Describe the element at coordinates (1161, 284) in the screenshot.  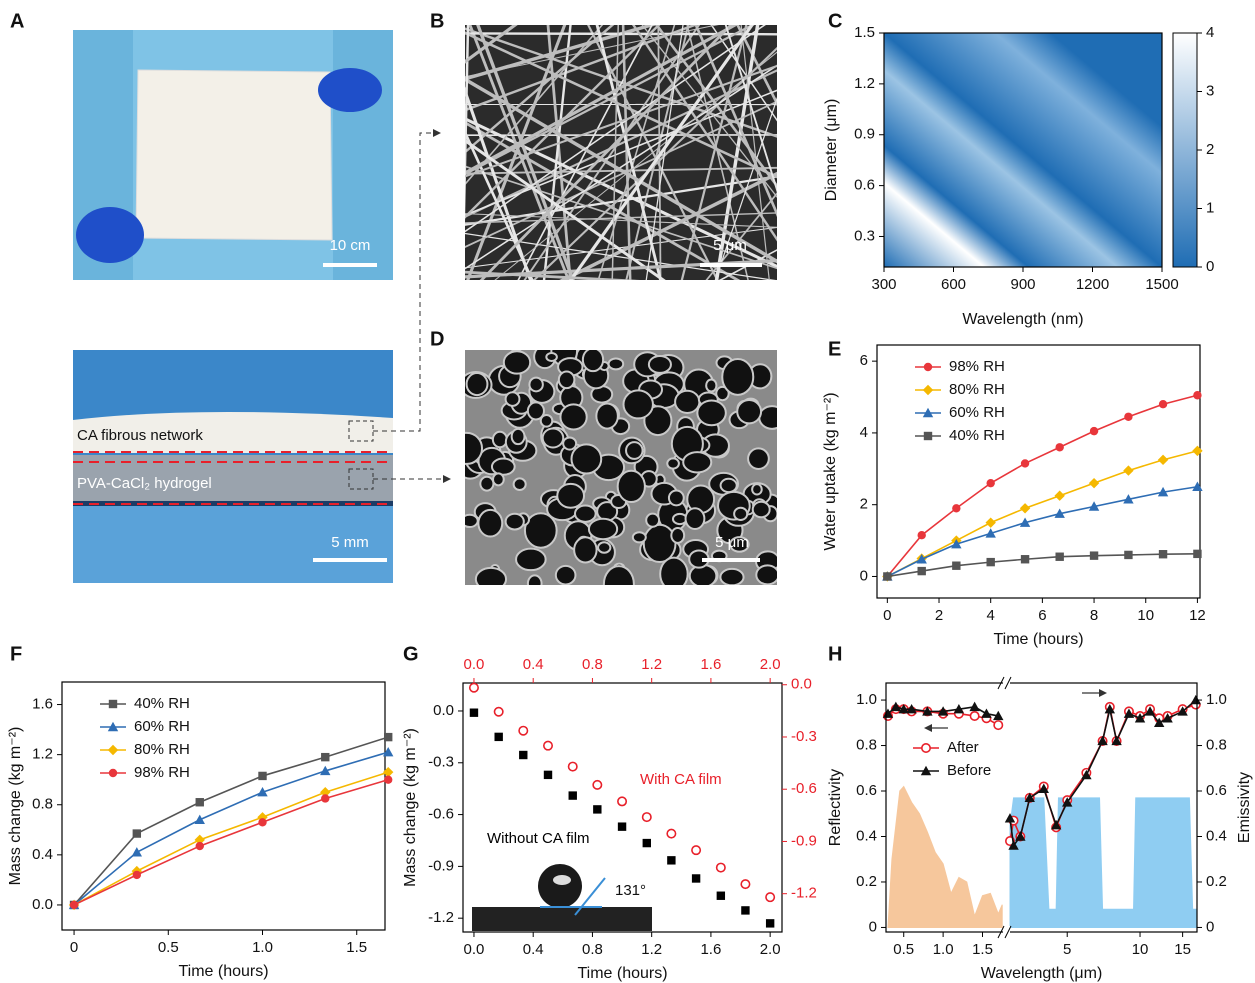
I see `x-tick-label: 1500` at that location.